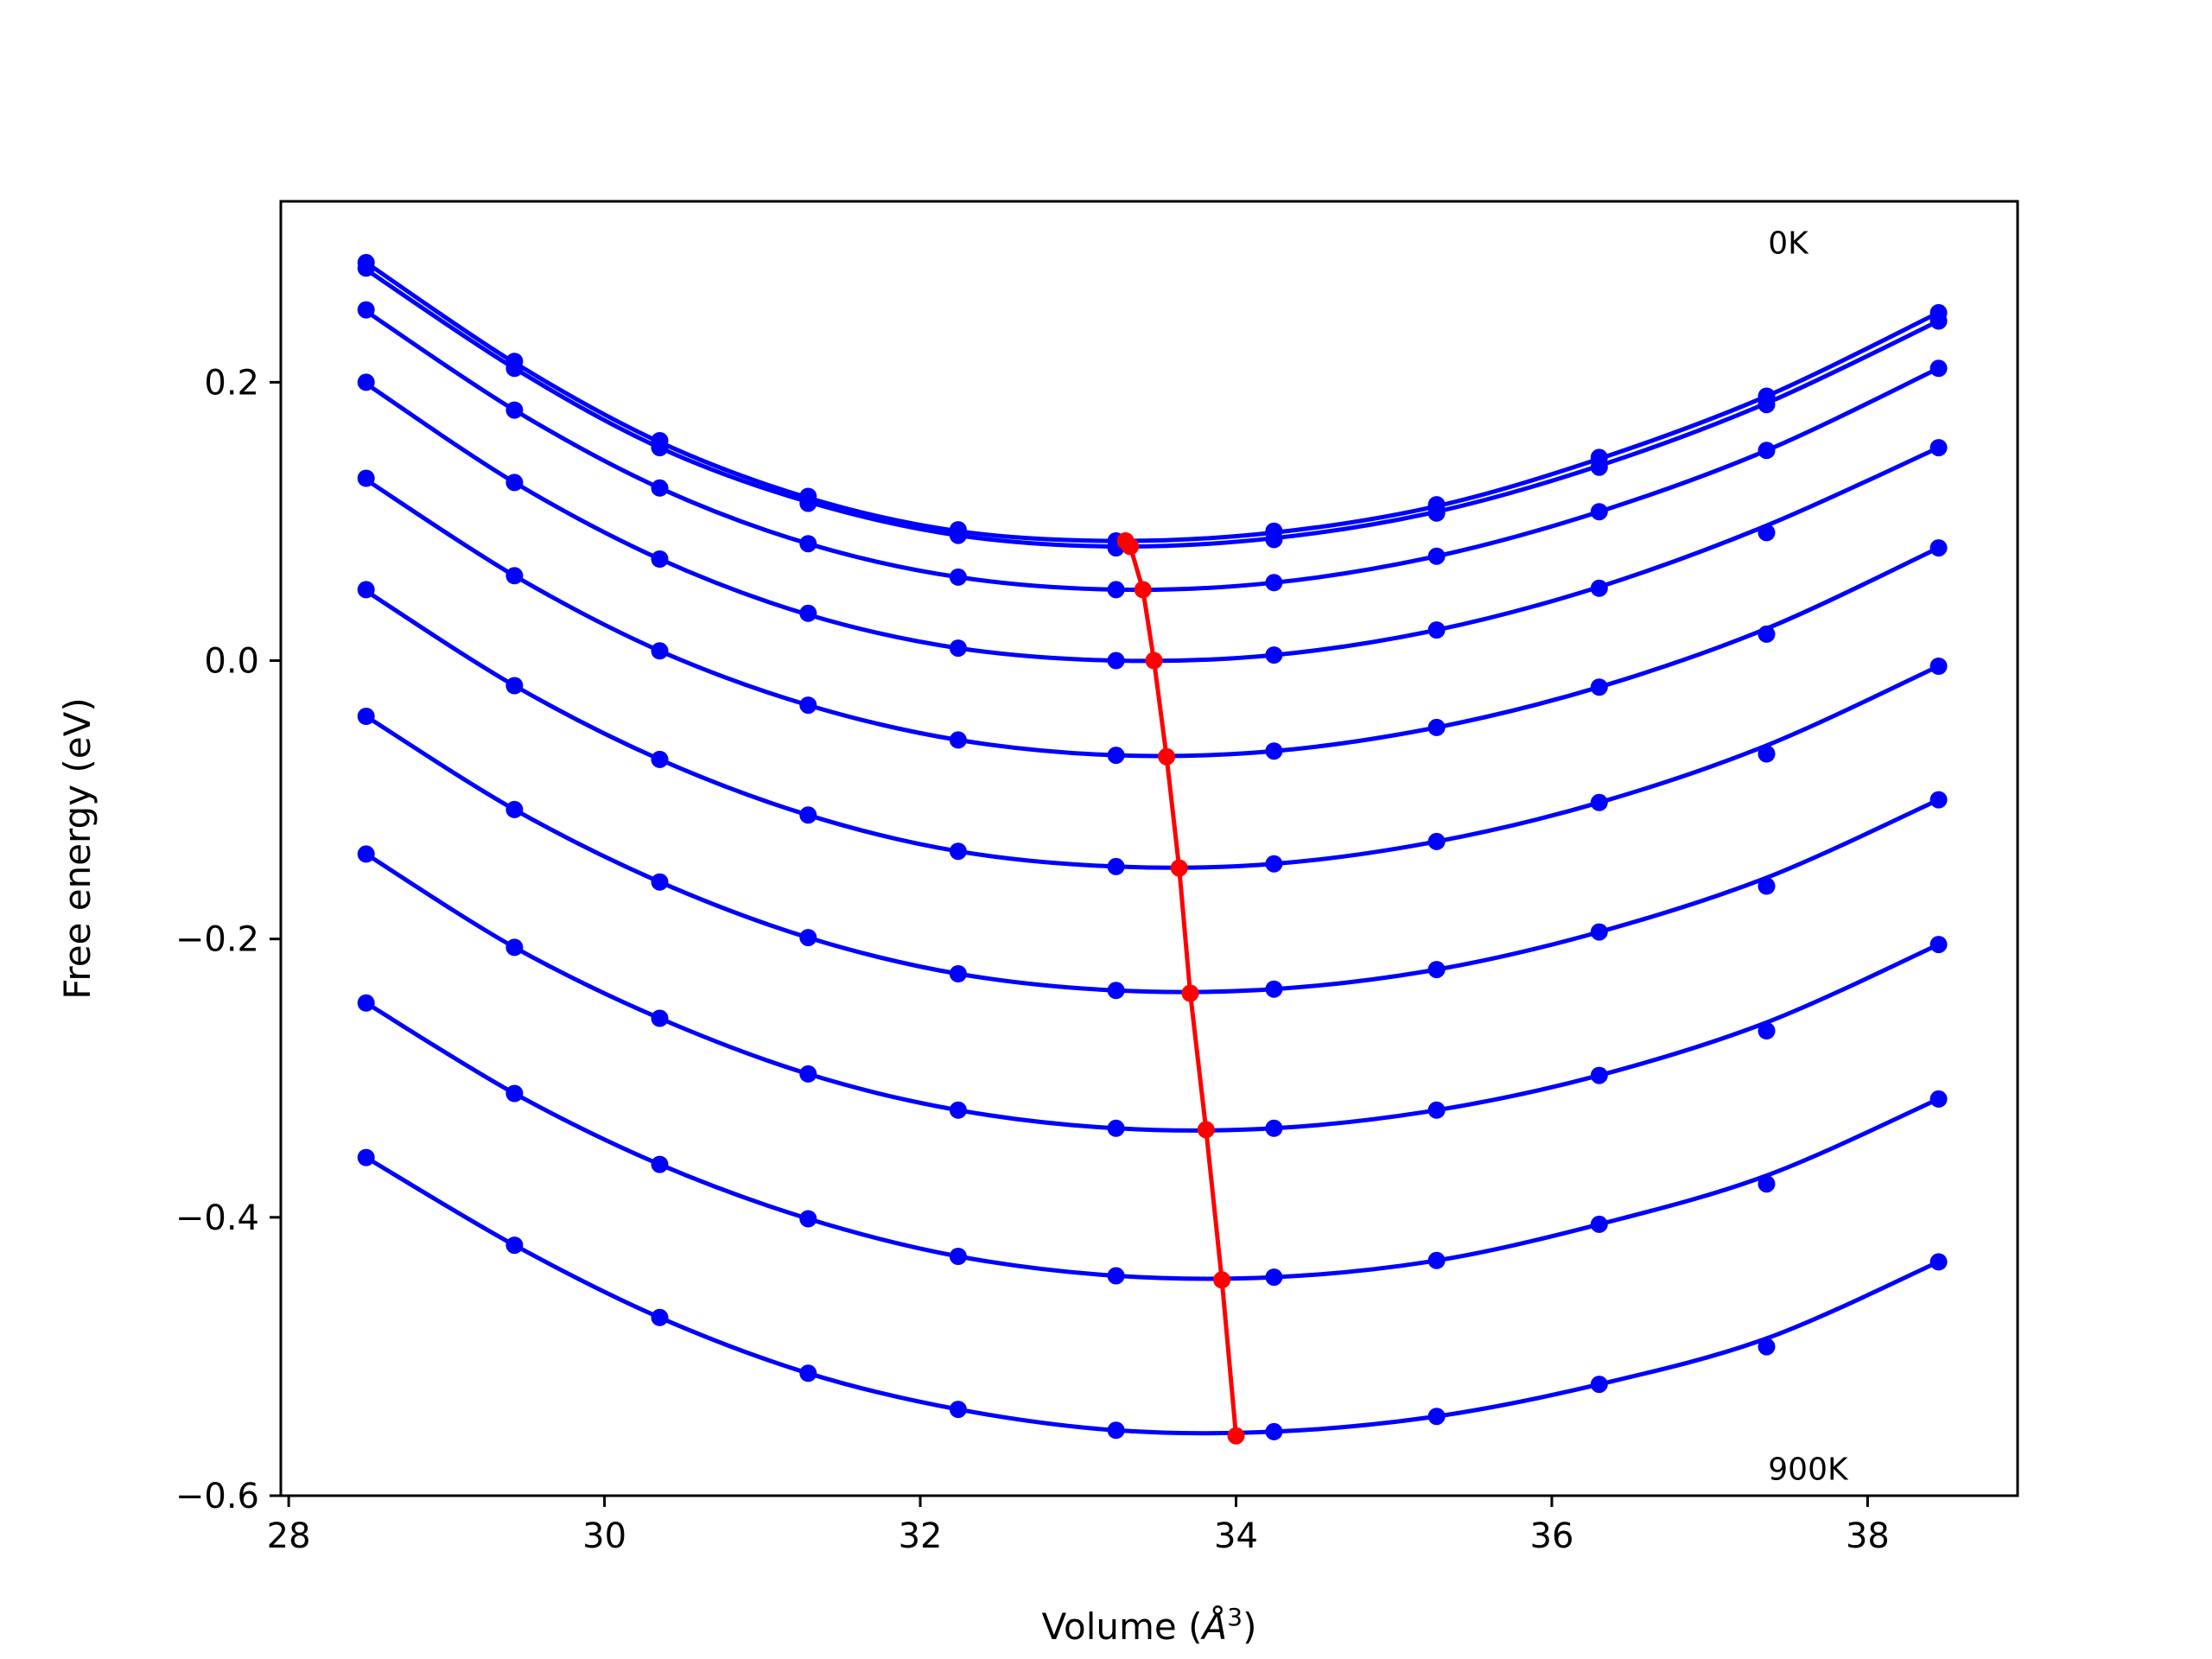 This screenshot has width=2212, height=1659. What do you see at coordinates (289, 1536) in the screenshot?
I see `x-tick-label-0: 28` at bounding box center [289, 1536].